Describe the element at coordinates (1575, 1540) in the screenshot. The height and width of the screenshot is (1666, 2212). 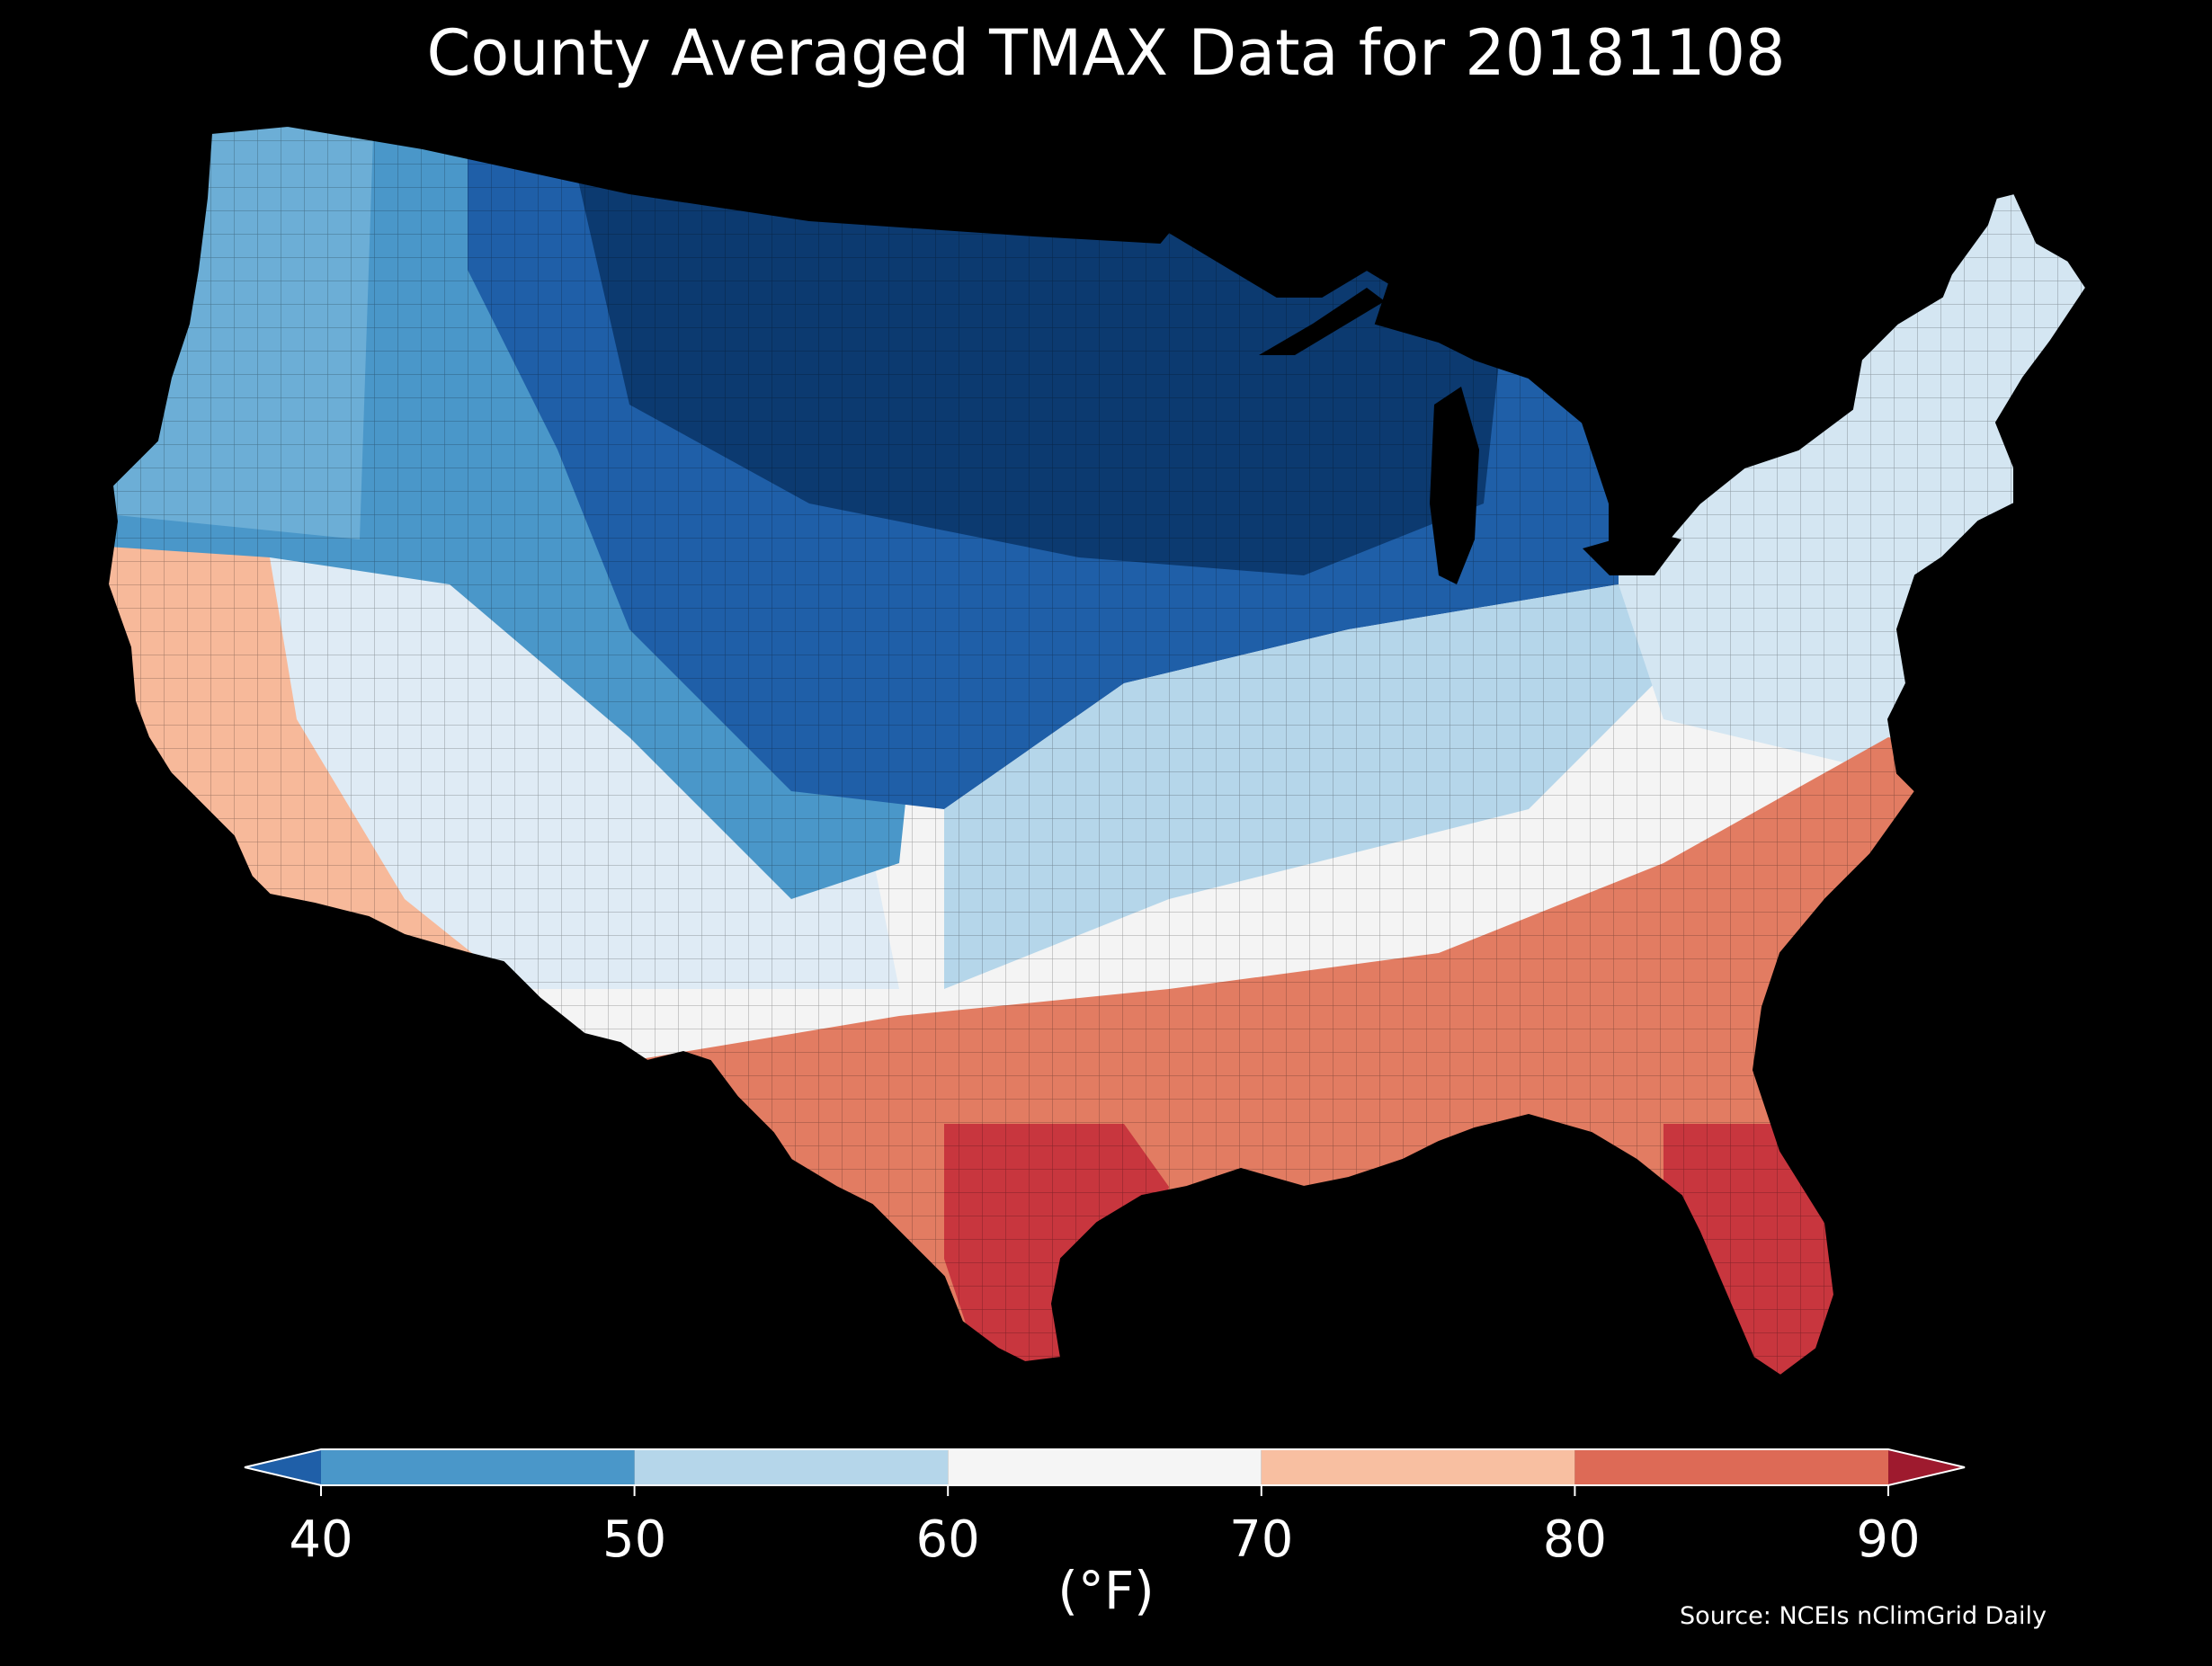
I see `colorbar-tick-label: 80` at that location.